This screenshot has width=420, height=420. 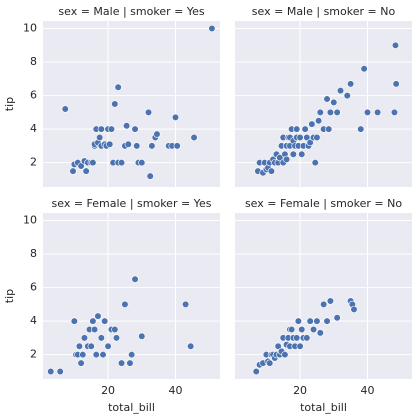 I want to click on panel-title: sex = Female | smoker = No, so click(x=323, y=203).